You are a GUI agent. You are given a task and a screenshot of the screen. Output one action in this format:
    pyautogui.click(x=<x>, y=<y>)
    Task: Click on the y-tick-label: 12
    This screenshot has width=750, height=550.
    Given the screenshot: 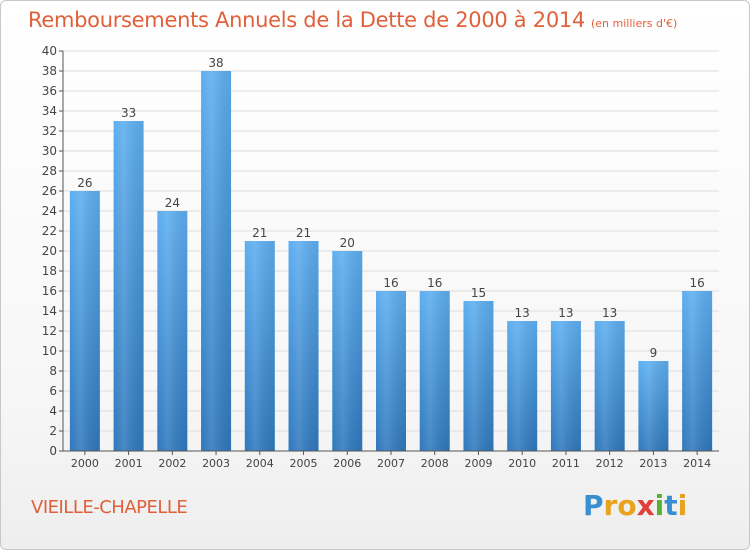 What is the action you would take?
    pyautogui.click(x=49, y=331)
    